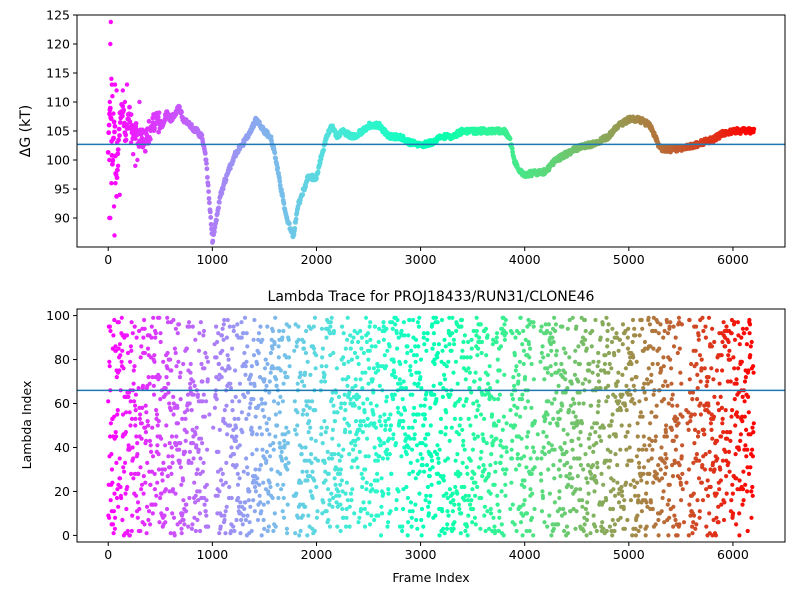 The image size is (800, 600). Describe the element at coordinates (525, 259) in the screenshot. I see `delta-g-x-tick-label: 4000` at that location.